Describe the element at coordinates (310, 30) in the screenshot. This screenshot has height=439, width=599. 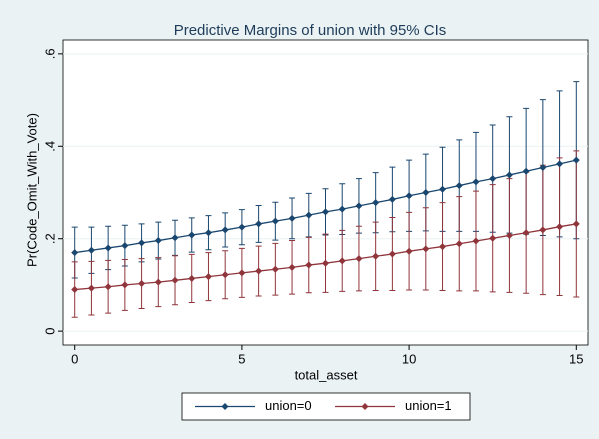
I see `chart-title: Predictive Margins of union with 95% CIs` at that location.